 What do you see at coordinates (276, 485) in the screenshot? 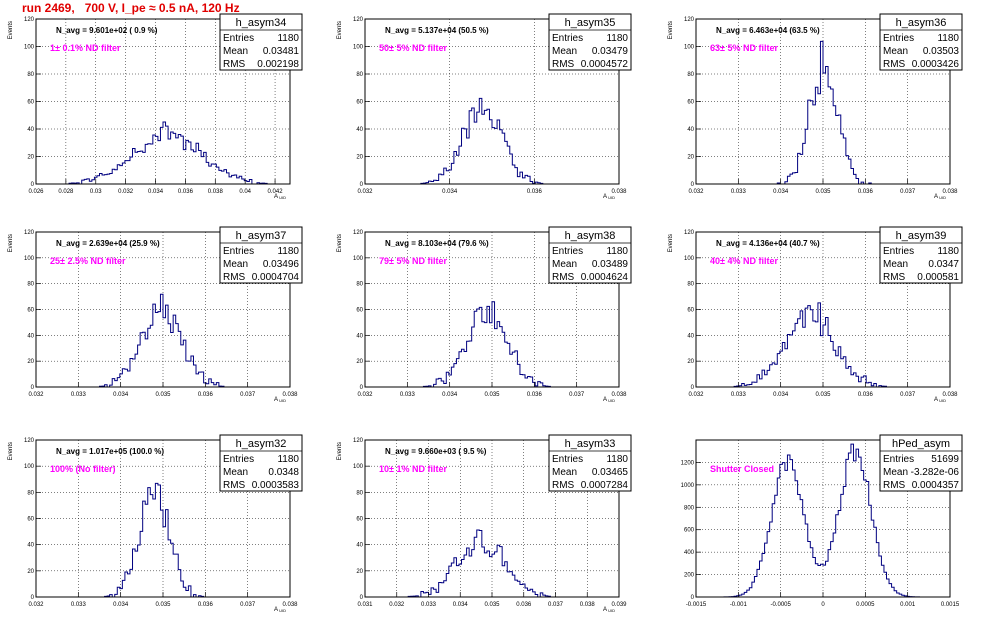
I see `stat-rms: 0.0003583` at bounding box center [276, 485].